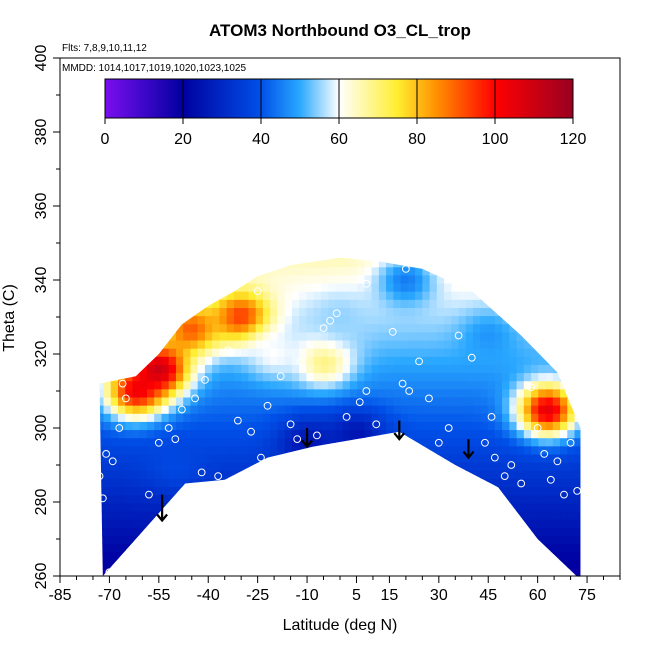 Image resolution: width=650 pixels, height=655 pixels. What do you see at coordinates (183, 139) in the screenshot?
I see `colorbar-tick-label: 20` at bounding box center [183, 139].